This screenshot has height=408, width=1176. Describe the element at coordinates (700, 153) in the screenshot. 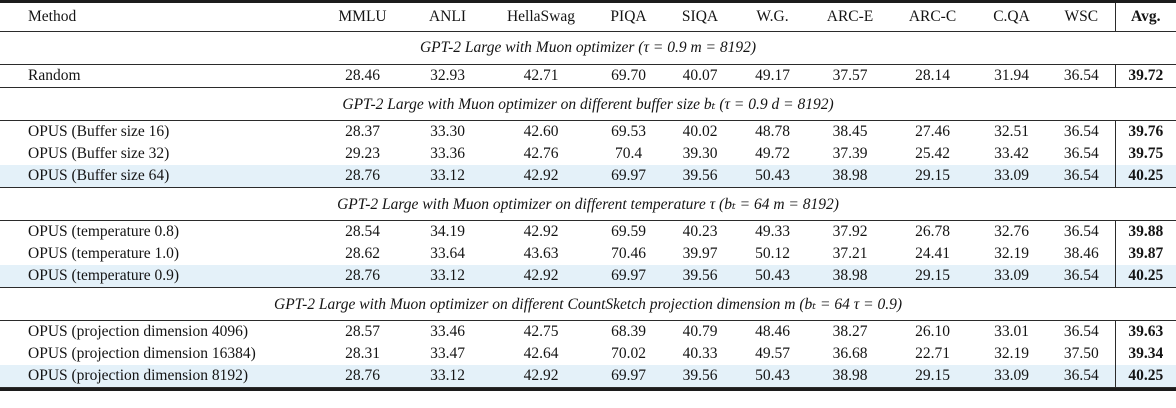

I see `score-cell: 39.30` at that location.